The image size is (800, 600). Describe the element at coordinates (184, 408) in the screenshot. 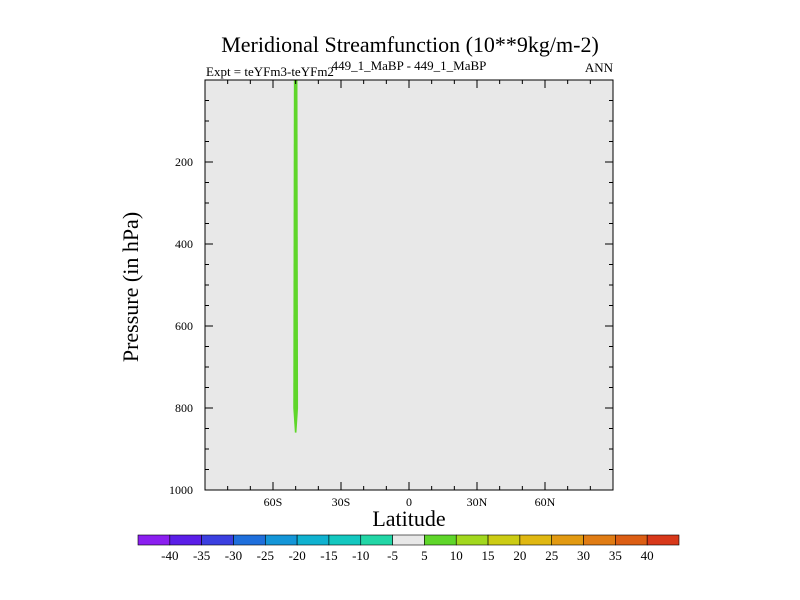

I see `y-tick-label: 800` at that location.